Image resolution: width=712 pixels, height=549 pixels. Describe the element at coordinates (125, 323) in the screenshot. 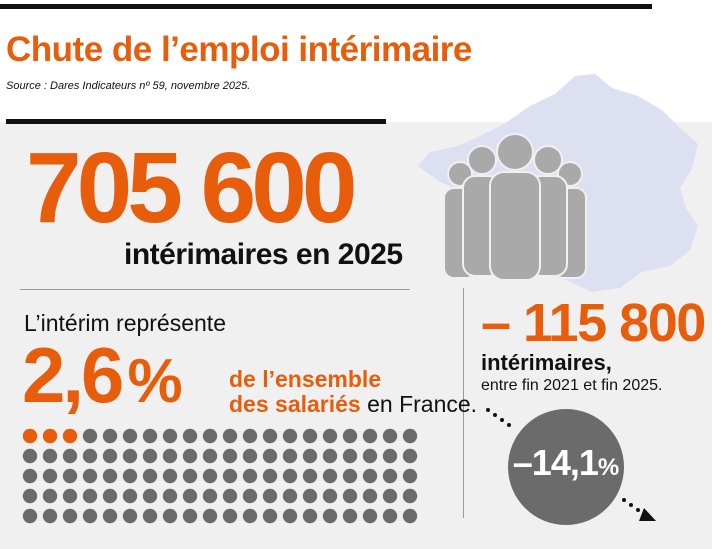

I see `share-lead-text: L’intérim représente` at that location.